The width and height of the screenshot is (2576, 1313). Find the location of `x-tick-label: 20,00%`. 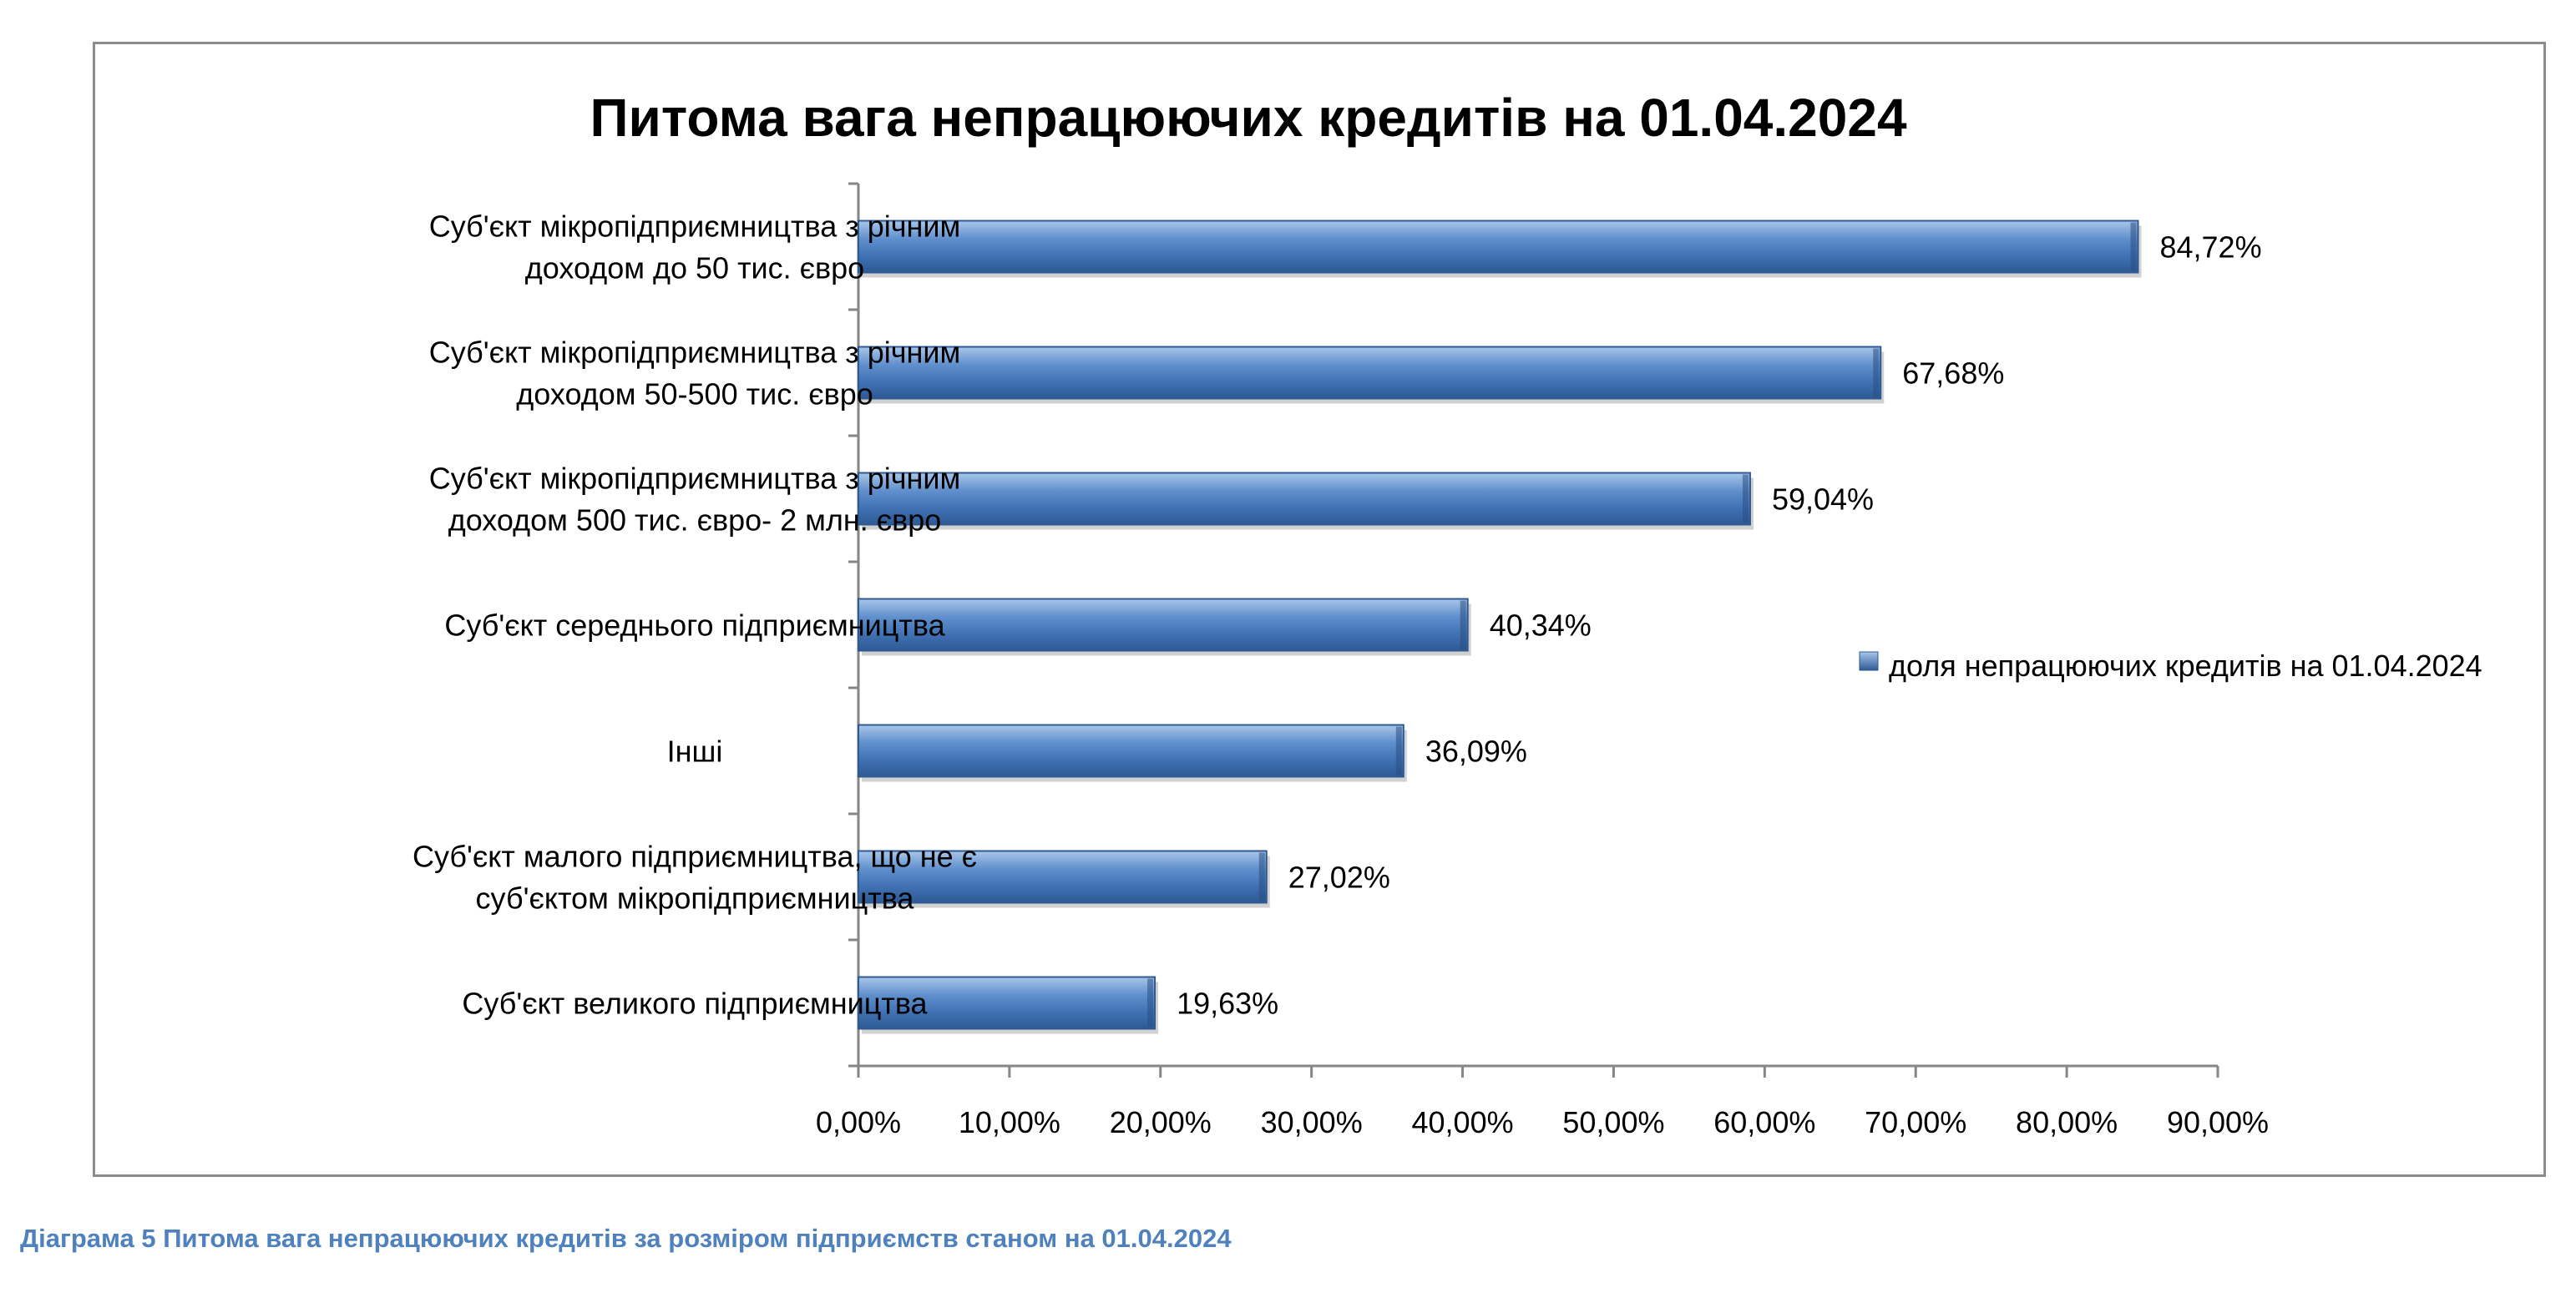

x-tick-label: 20,00% is located at coordinates (1161, 1122).